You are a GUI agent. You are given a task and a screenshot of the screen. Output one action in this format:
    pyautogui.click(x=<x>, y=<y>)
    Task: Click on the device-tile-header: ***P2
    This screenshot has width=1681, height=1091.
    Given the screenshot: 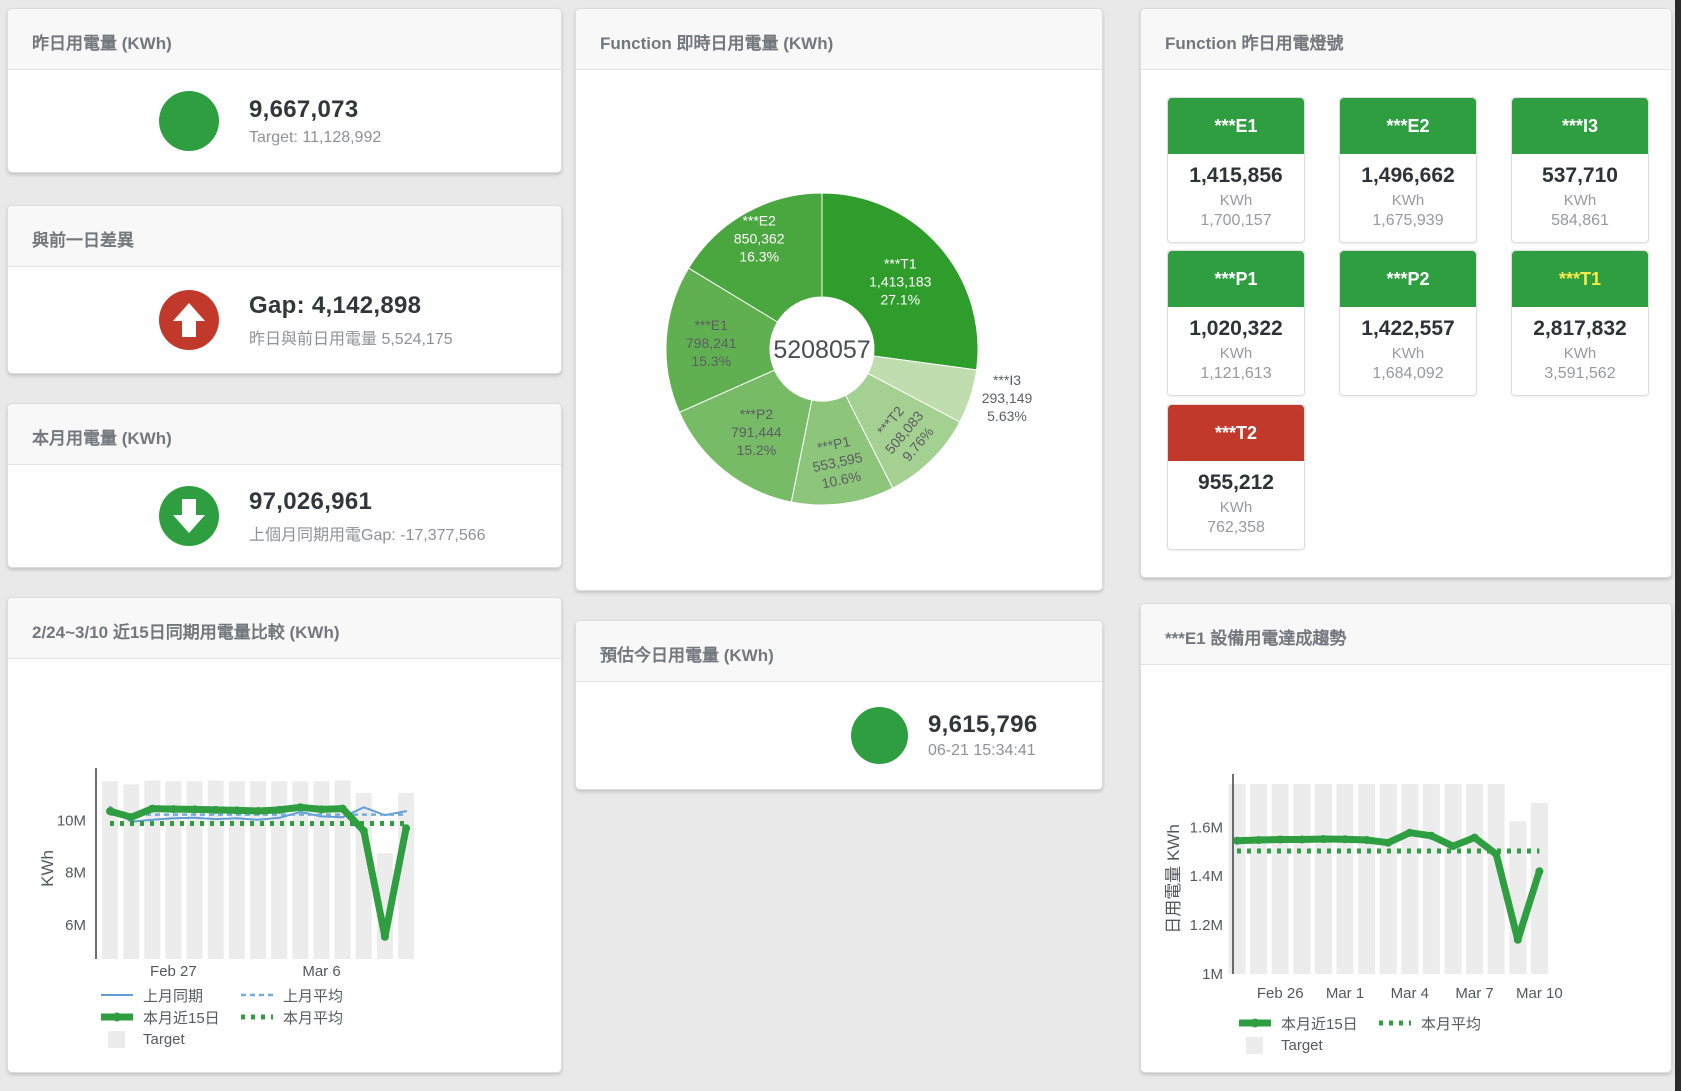 What is the action you would take?
    pyautogui.click(x=1408, y=279)
    